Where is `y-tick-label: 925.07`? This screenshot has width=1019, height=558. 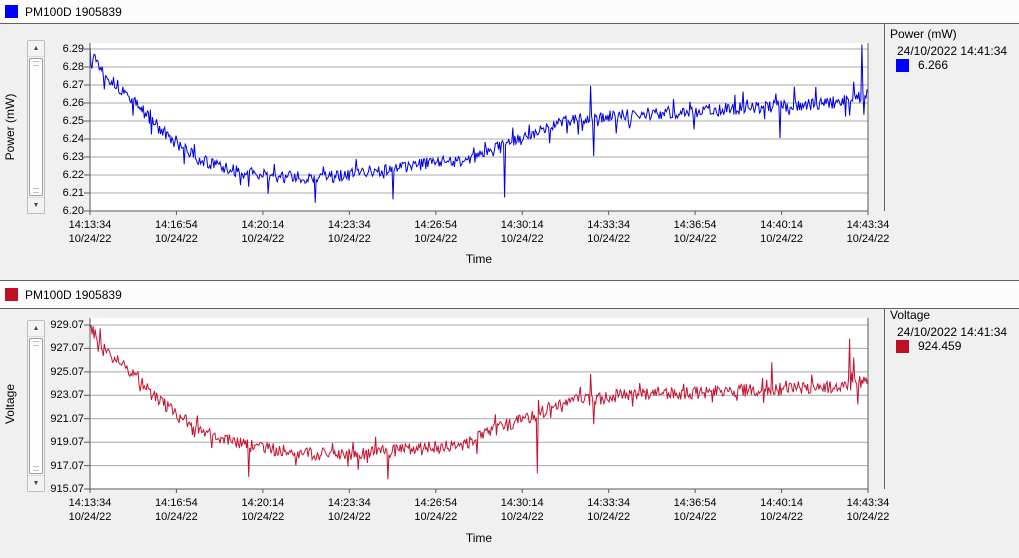 y-tick-label: 925.07 is located at coordinates (67, 371).